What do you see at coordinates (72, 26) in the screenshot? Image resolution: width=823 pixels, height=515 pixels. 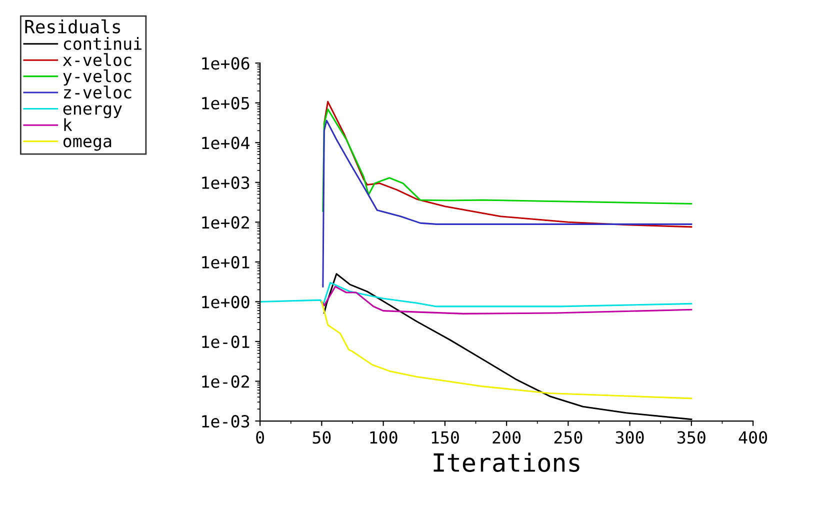 I see `legend-title: Residuals` at bounding box center [72, 26].